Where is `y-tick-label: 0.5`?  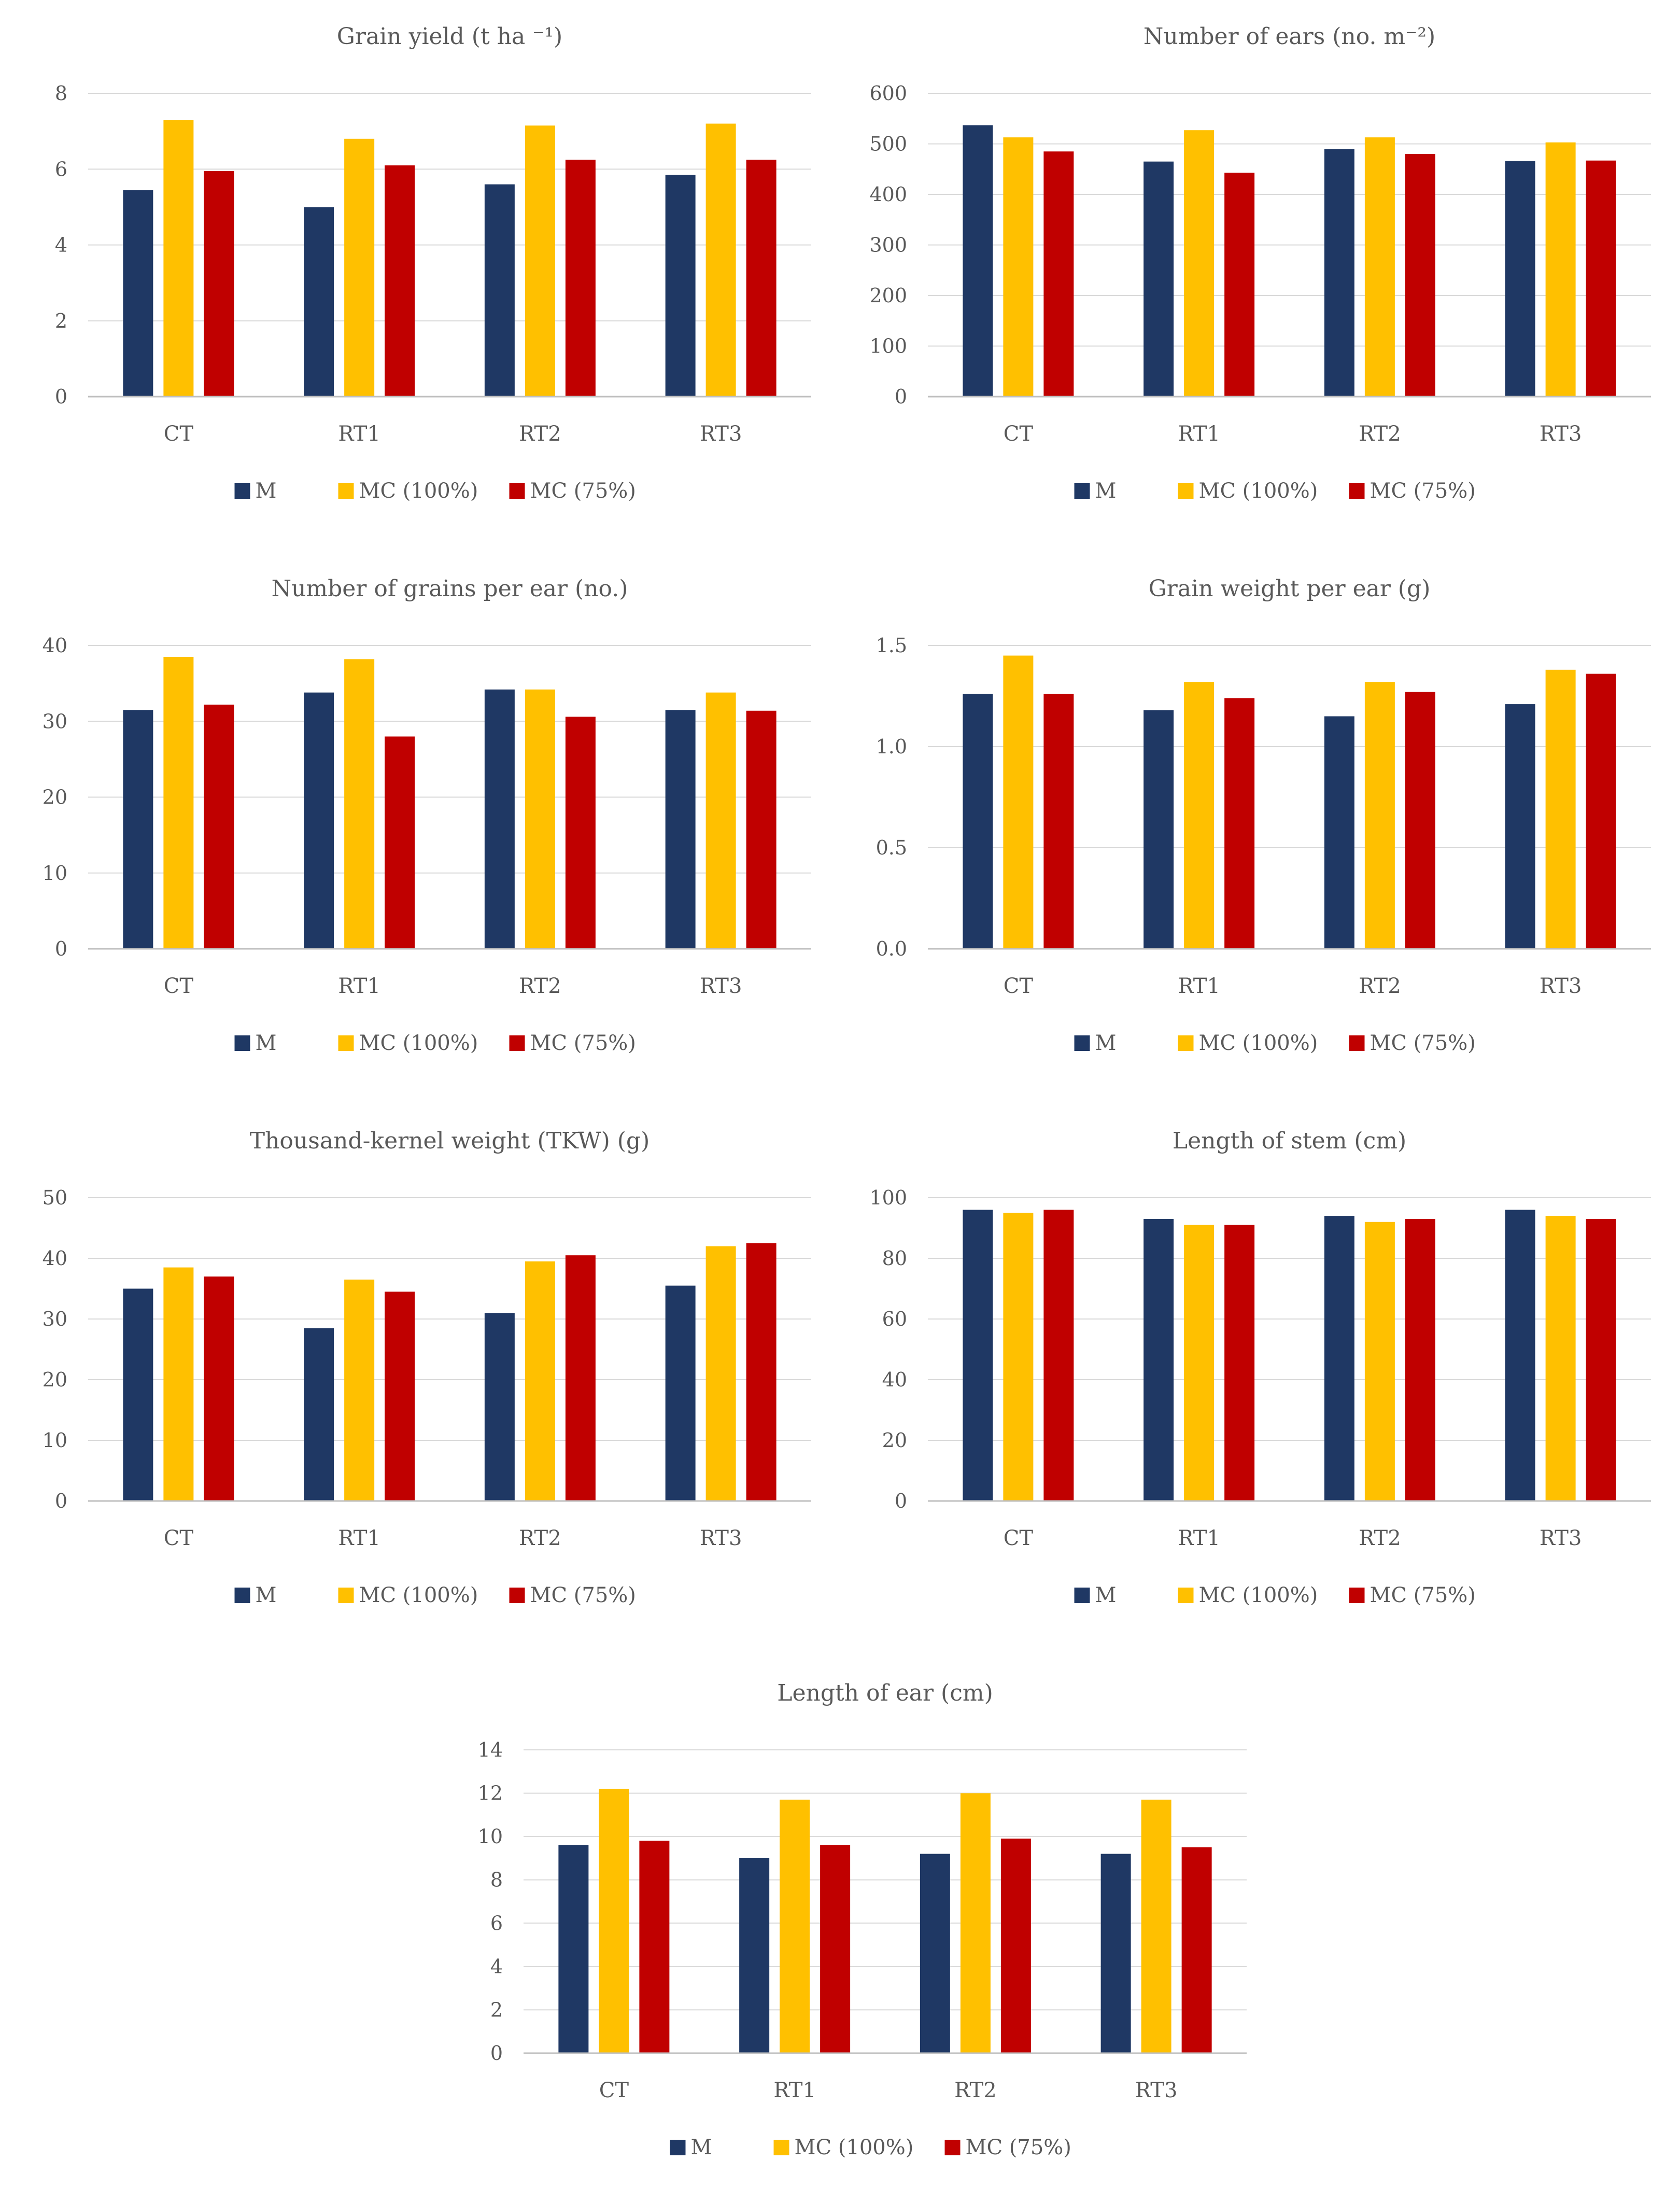 y-tick-label: 0.5 is located at coordinates (892, 848).